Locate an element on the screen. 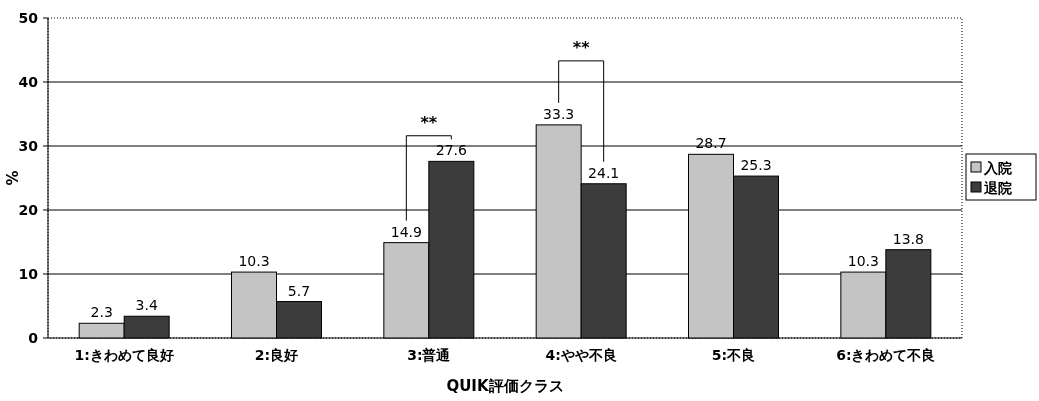 This screenshot has width=1039, height=401. data-label: 25.3 is located at coordinates (756, 165).